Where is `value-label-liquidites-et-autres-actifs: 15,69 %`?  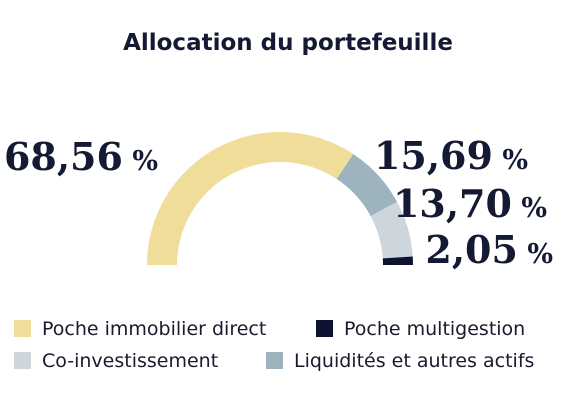
value-label-liquidites-et-autres-actifs: 15,69 % is located at coordinates (451, 155).